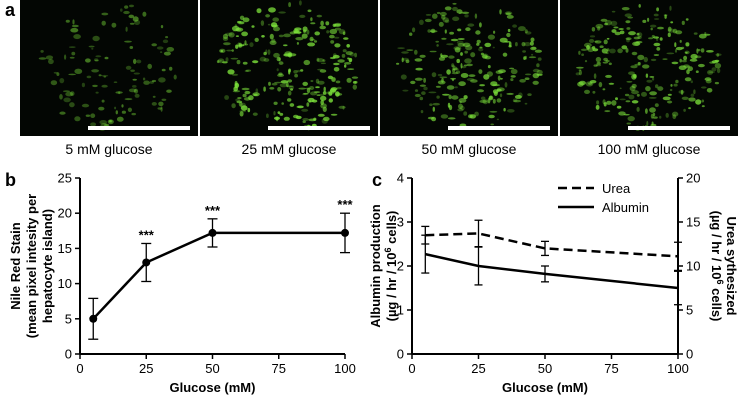 This screenshot has height=401, width=742. Describe the element at coordinates (65, 178) in the screenshot. I see `y-tick-label: 25` at that location.